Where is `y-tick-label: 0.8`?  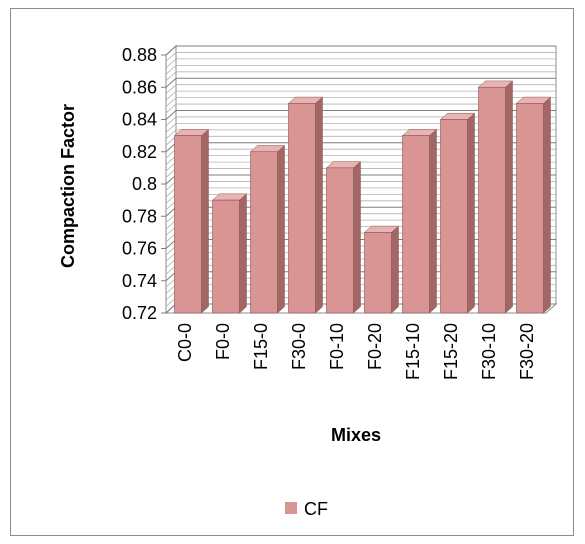 y-tick-label: 0.8 is located at coordinates (144, 184).